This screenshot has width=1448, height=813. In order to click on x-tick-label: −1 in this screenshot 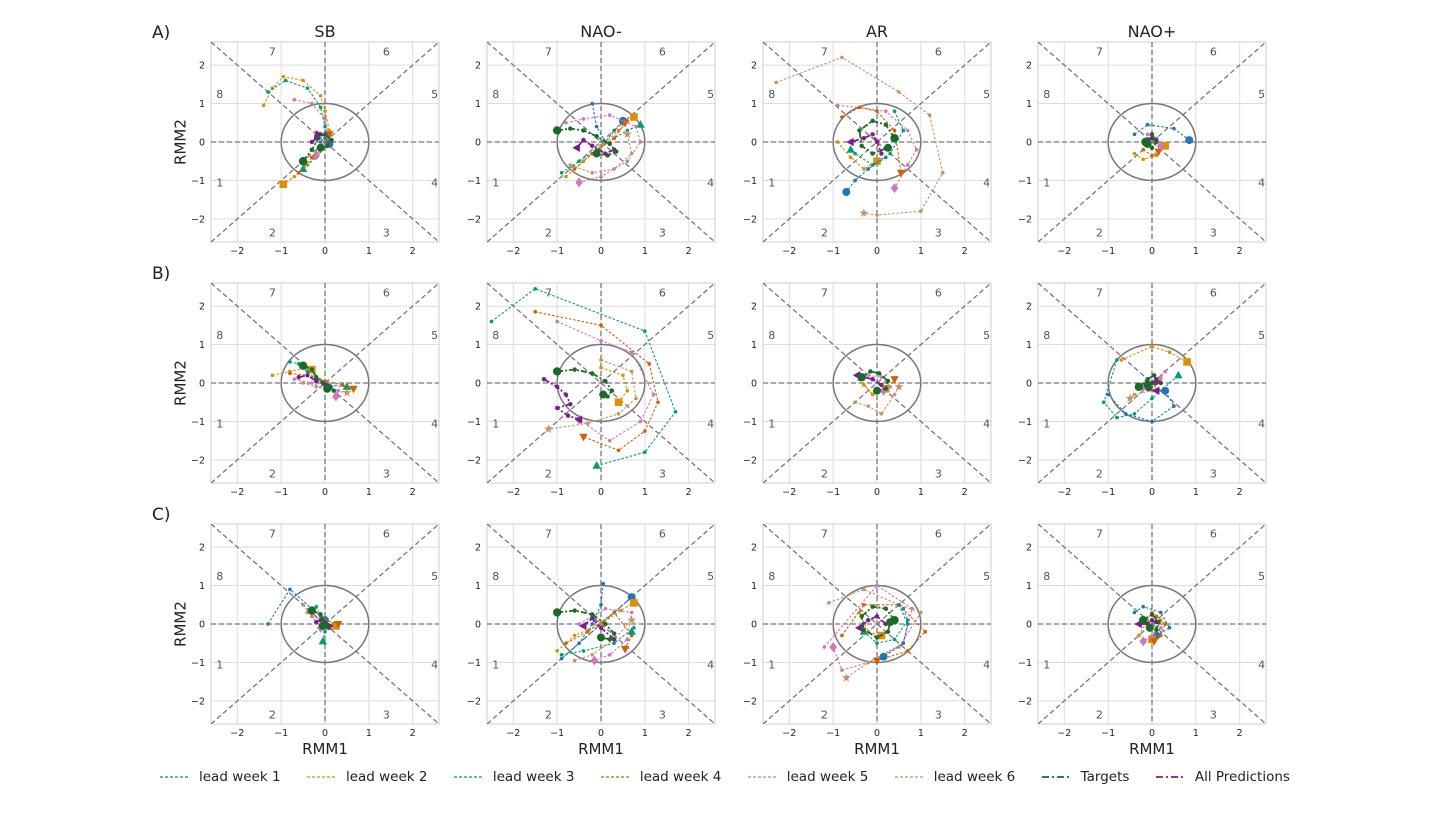, I will do `click(1108, 733)`.